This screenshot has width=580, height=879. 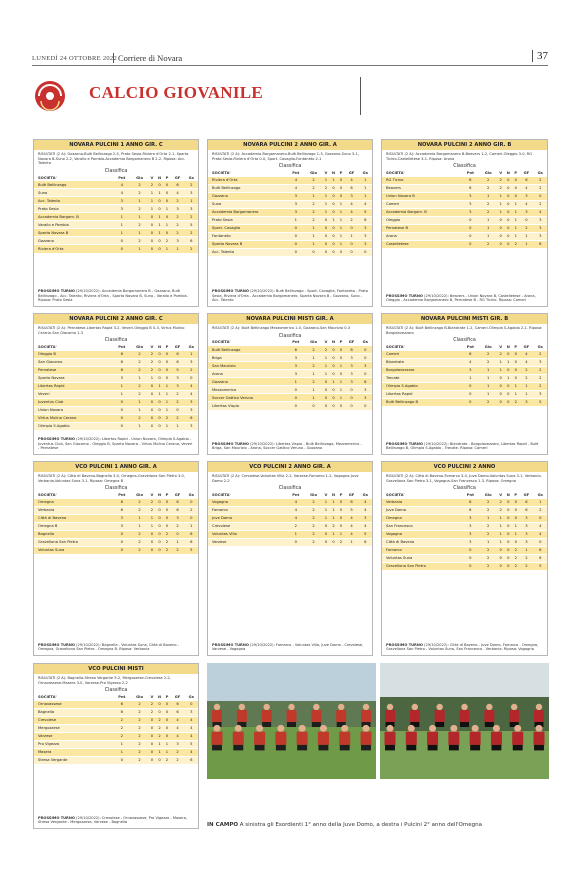 What do you see at coordinates (247, 526) in the screenshot?
I see `table-cell: Crevolese` at bounding box center [247, 526].